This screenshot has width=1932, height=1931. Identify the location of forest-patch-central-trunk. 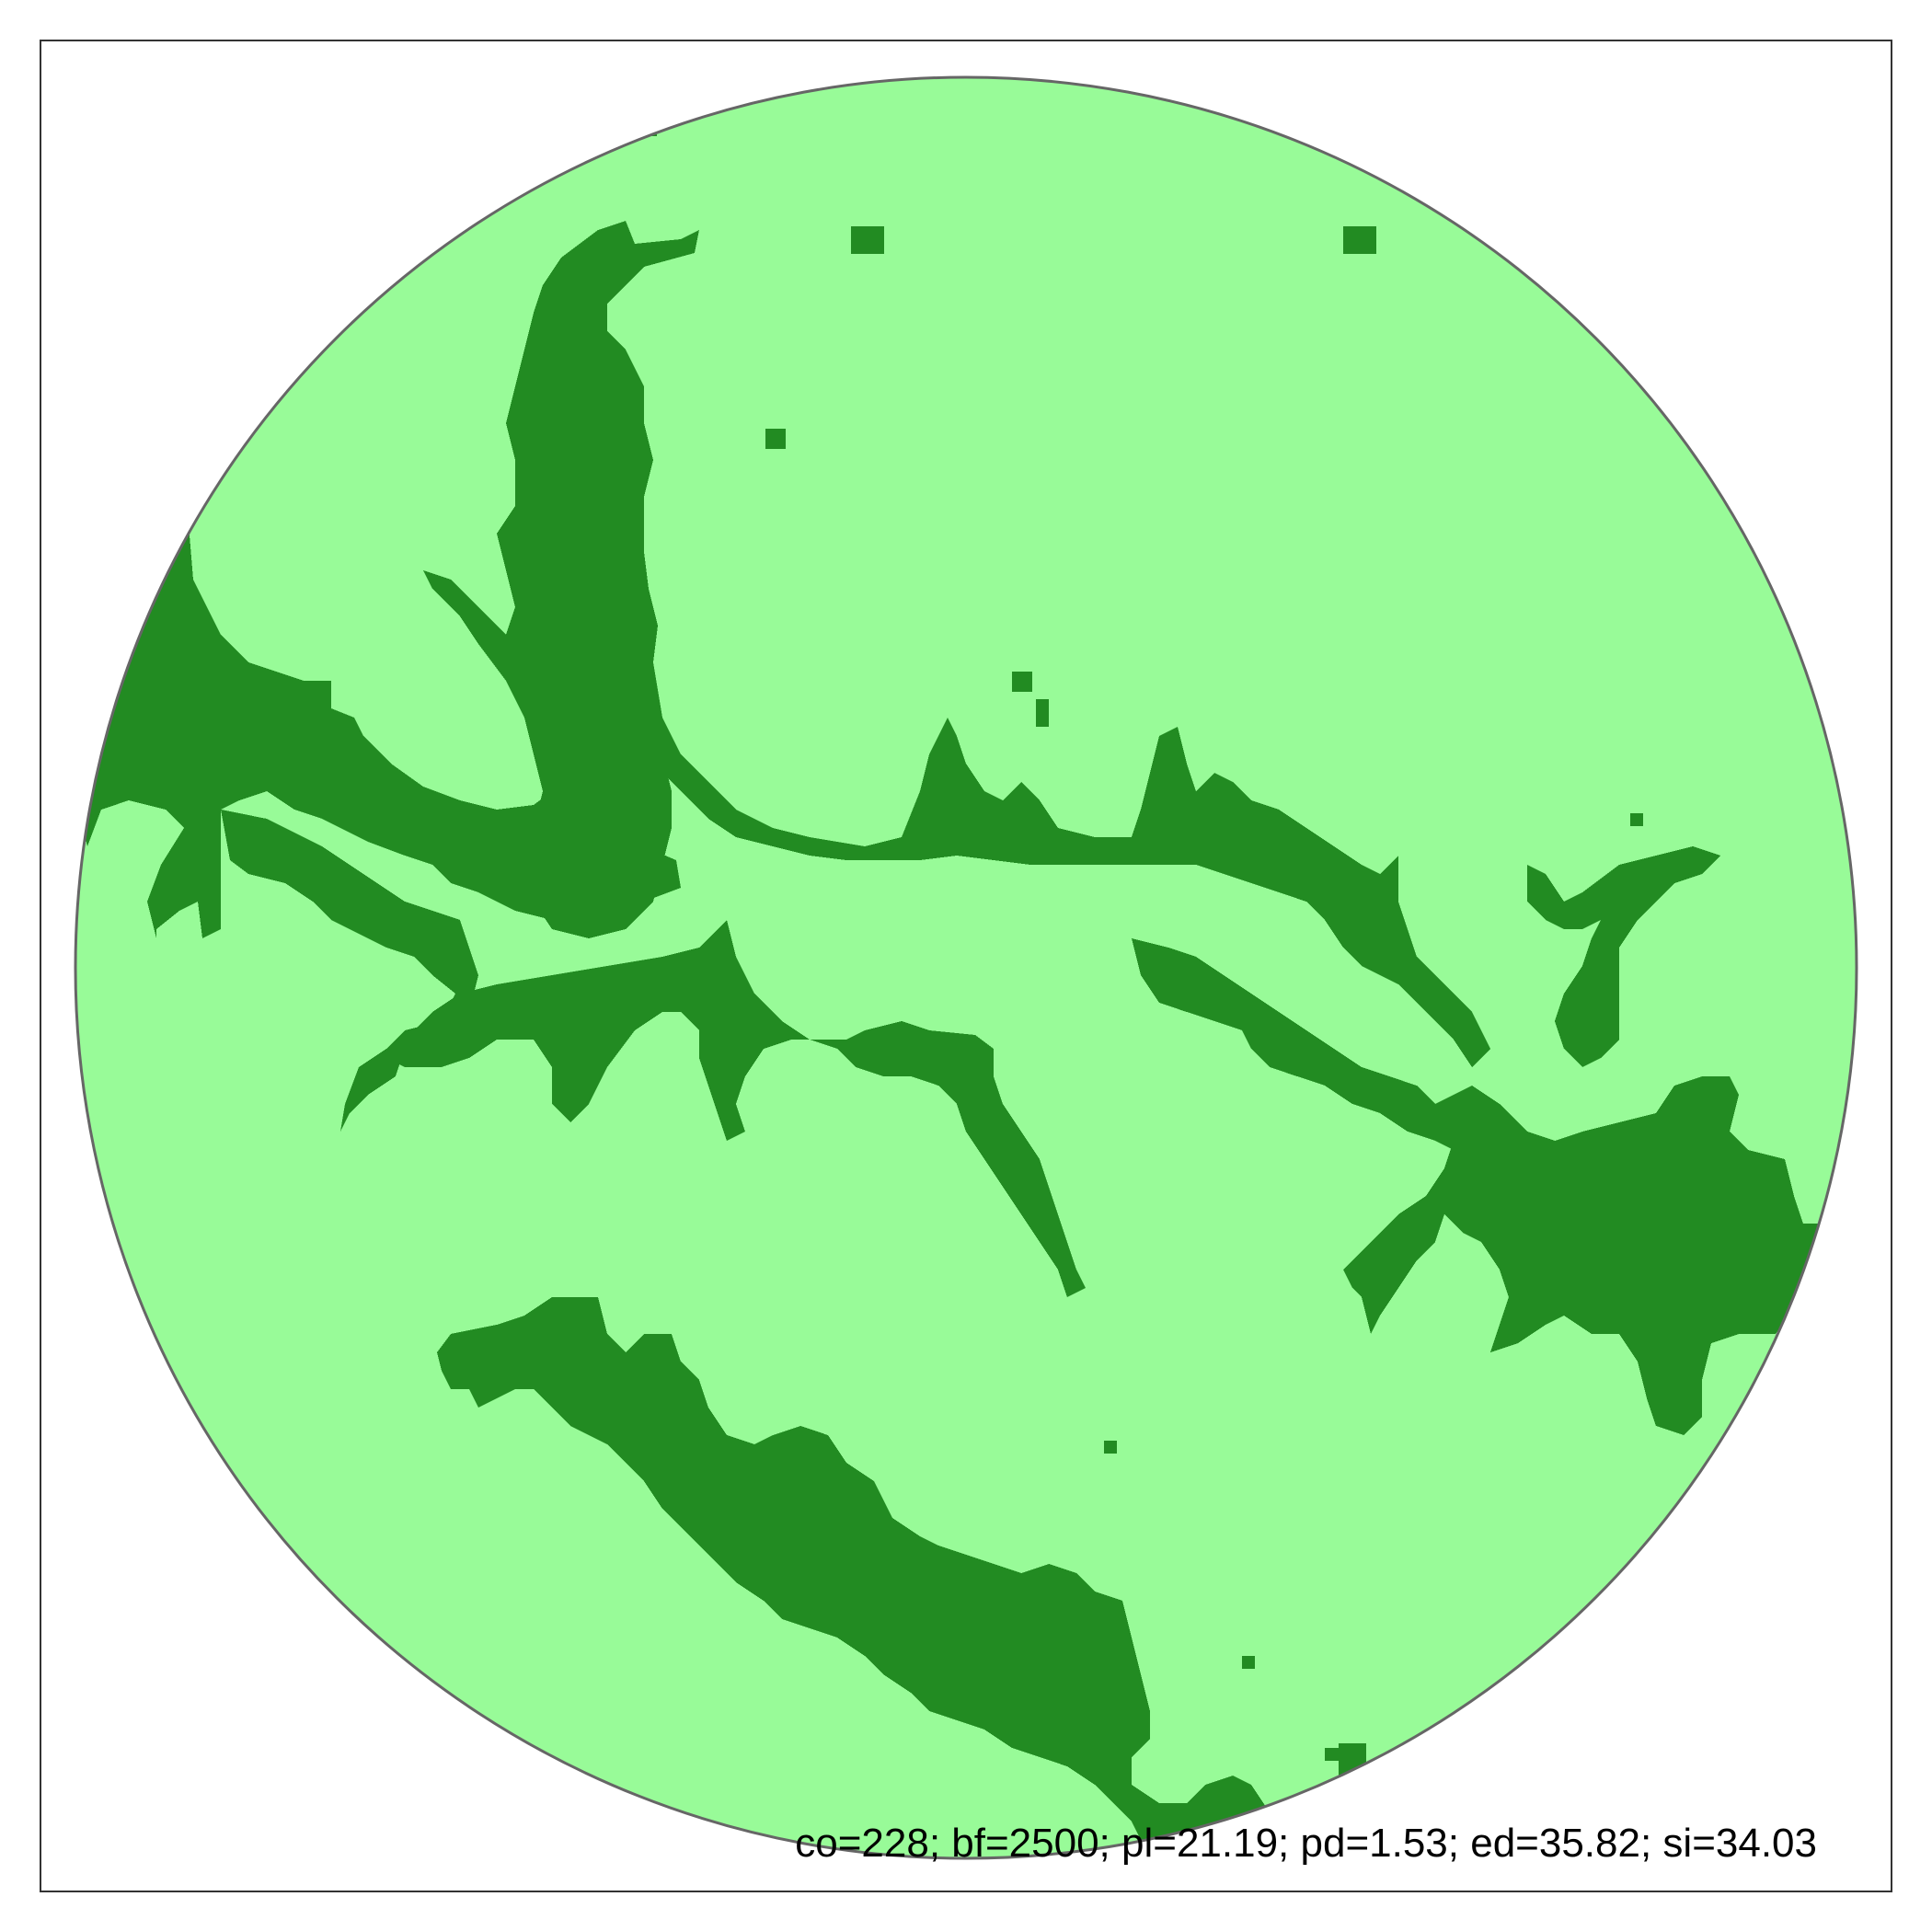
(561, 580).